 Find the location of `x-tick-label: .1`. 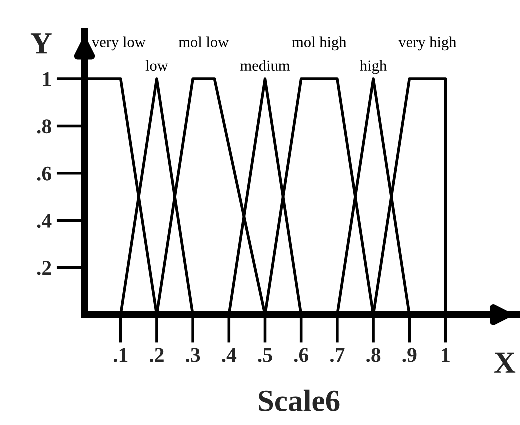

x-tick-label: .1 is located at coordinates (121, 355).